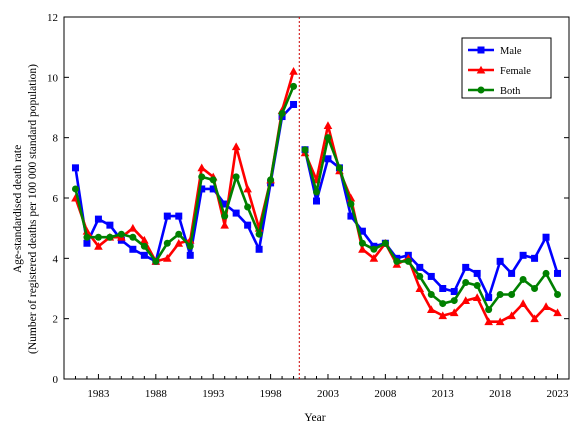  What do you see at coordinates (56, 199) in the screenshot?
I see `y-tick-label: 6` at bounding box center [56, 199].